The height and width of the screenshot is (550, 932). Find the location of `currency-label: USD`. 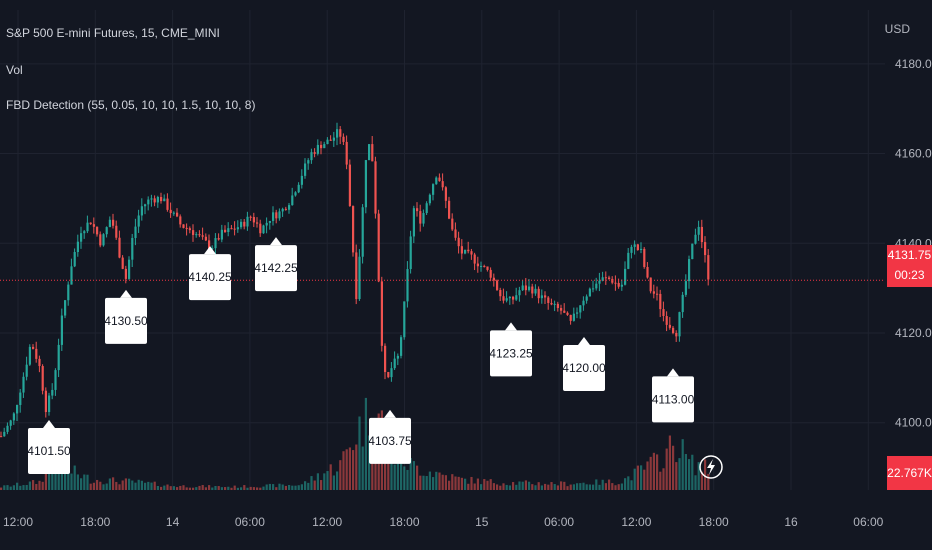

currency-label: USD is located at coordinates (897, 29).